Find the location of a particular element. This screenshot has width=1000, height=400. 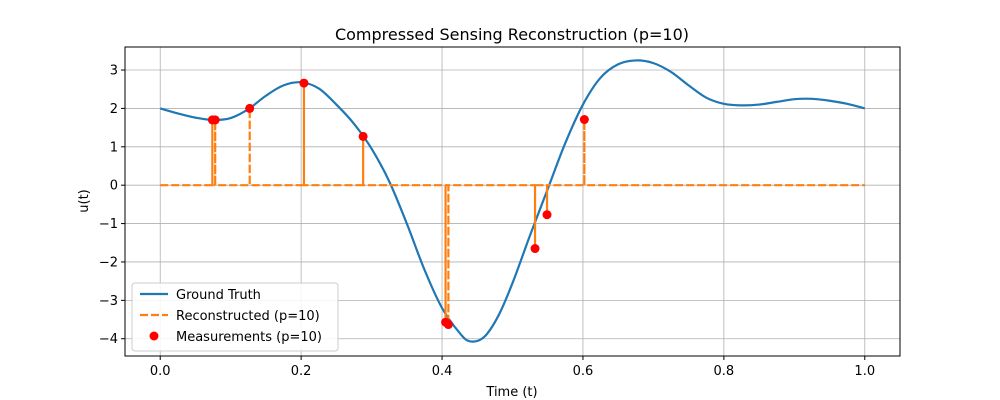

y-tick-label: −1 is located at coordinates (108, 224).